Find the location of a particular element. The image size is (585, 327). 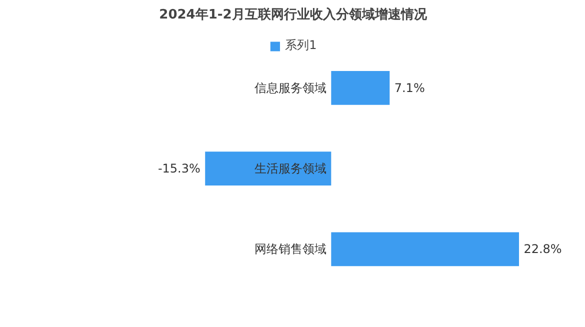

data-label: 22.8% is located at coordinates (543, 249).